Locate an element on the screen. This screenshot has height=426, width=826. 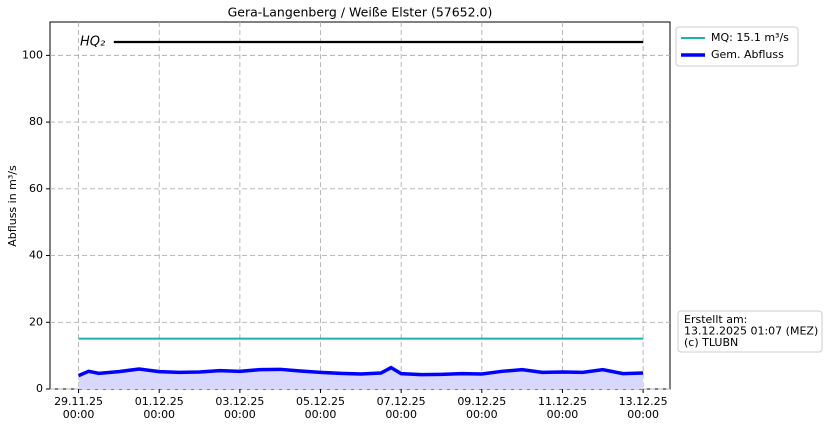
legend-label: Gem. Abfluss is located at coordinates (747, 54).